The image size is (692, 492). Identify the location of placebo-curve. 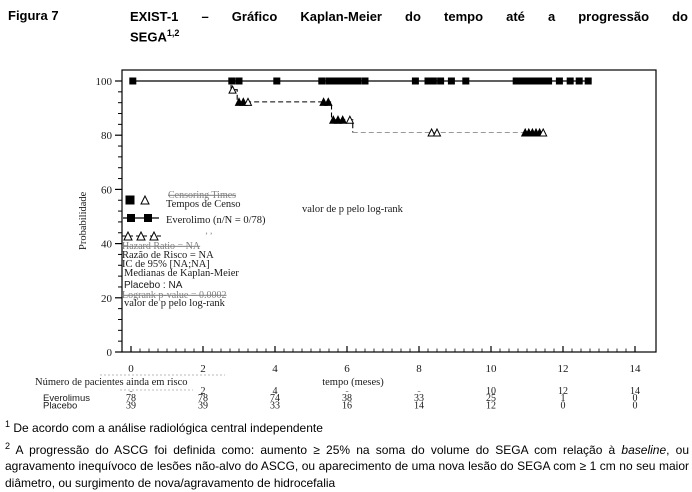
(242, 106).